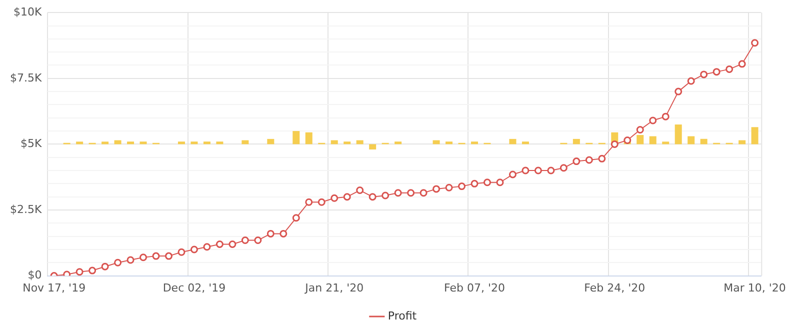 Image resolution: width=792 pixels, height=332 pixels. I want to click on x-tick-label: Mar 10, '20, so click(755, 287).